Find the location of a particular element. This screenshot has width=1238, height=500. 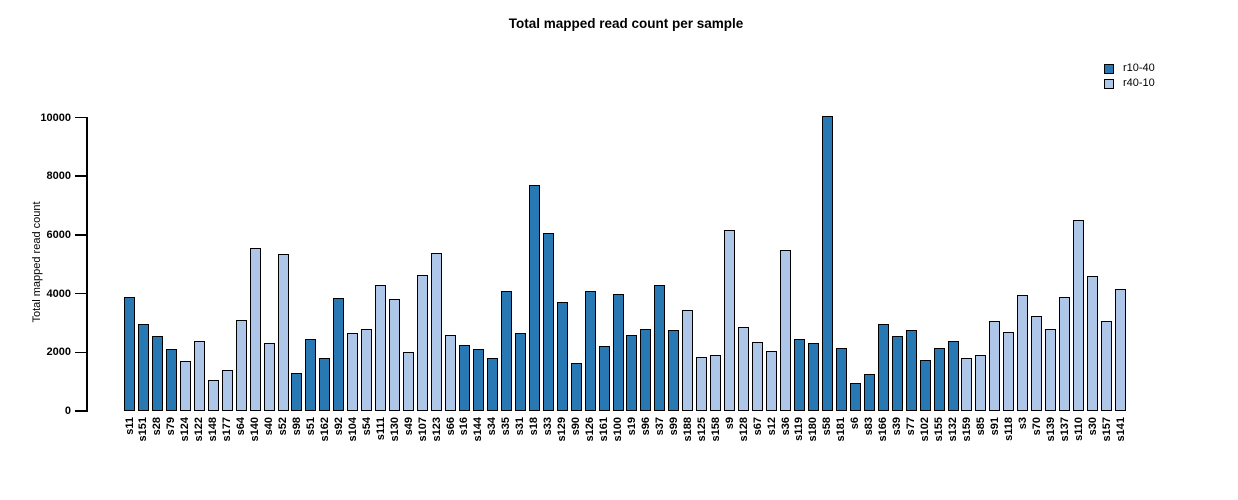

x-tick-label: s66 is located at coordinates (450, 426).